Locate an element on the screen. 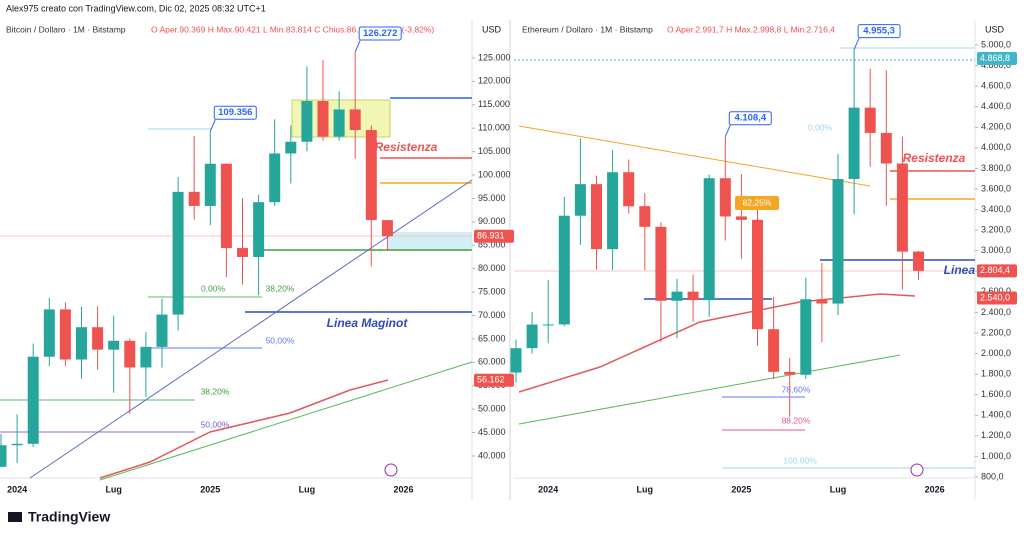  price-tag-label: 2.540,0 is located at coordinates (995, 297).